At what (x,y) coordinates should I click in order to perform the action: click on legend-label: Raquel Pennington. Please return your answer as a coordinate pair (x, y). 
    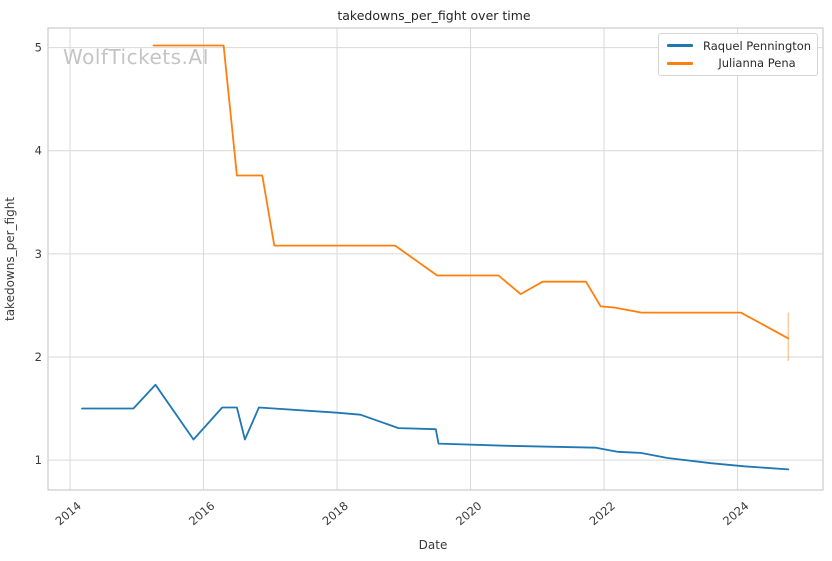
    Looking at the image, I should click on (757, 45).